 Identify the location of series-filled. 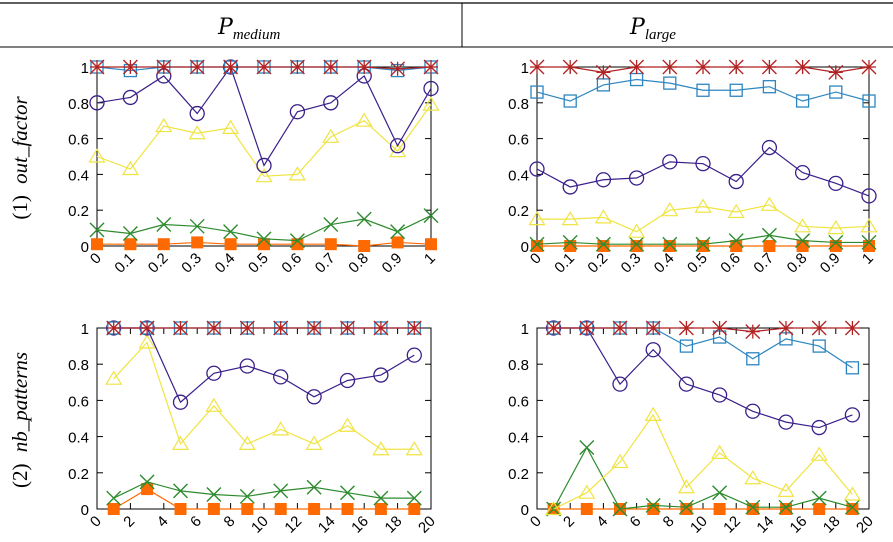
(264, 499).